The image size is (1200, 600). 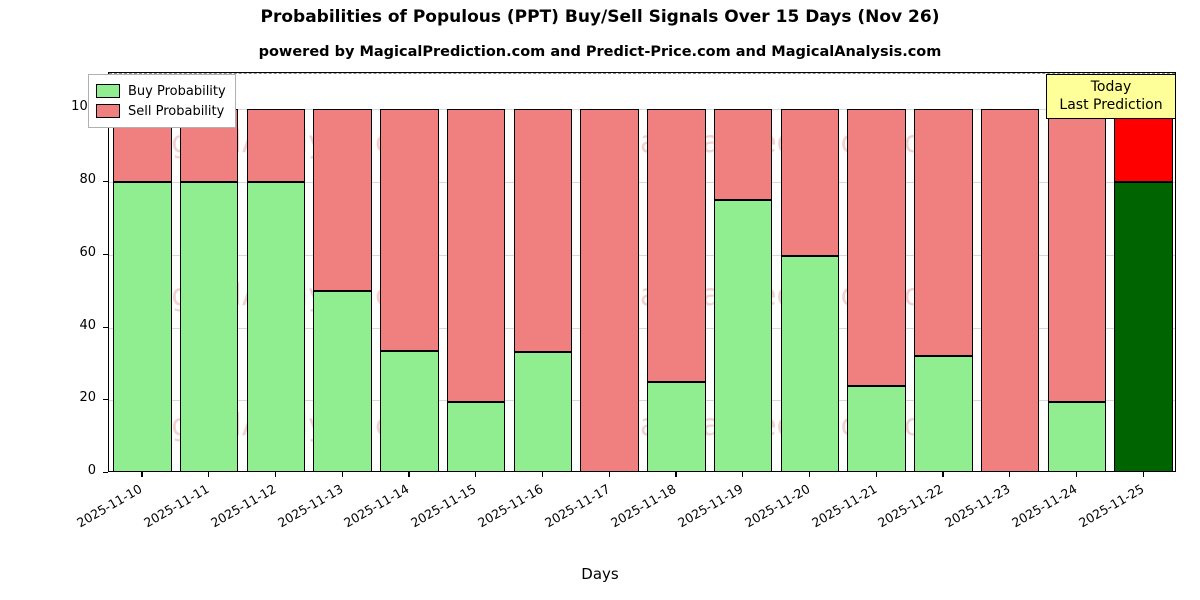 What do you see at coordinates (177, 91) in the screenshot?
I see `legend-label-buy: Buy Probability` at bounding box center [177, 91].